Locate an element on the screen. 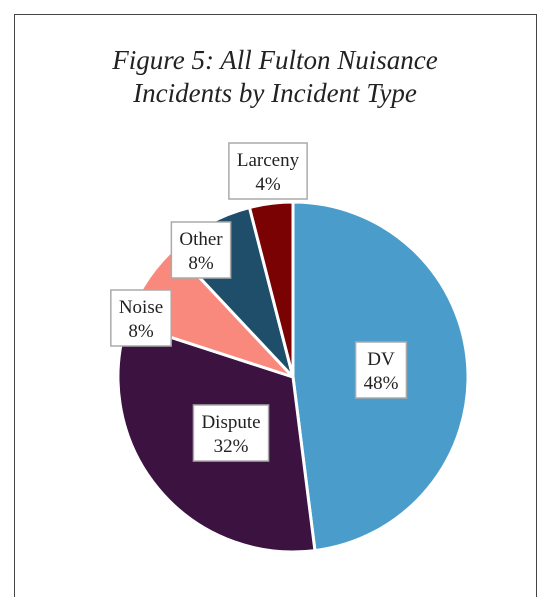 The width and height of the screenshot is (551, 597). data-label: Larceny 4% is located at coordinates (268, 171).